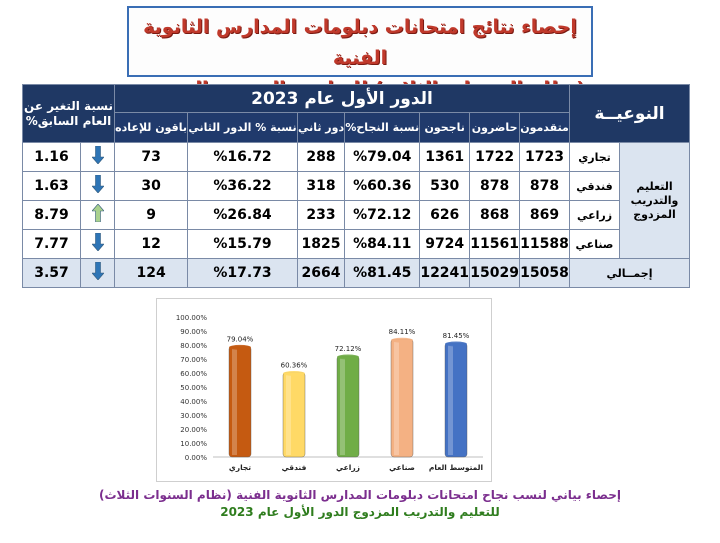 Image resolution: width=720 pixels, height=543 pixels. What do you see at coordinates (151, 157) in the screenshot?
I see `cell: 73` at bounding box center [151, 157].